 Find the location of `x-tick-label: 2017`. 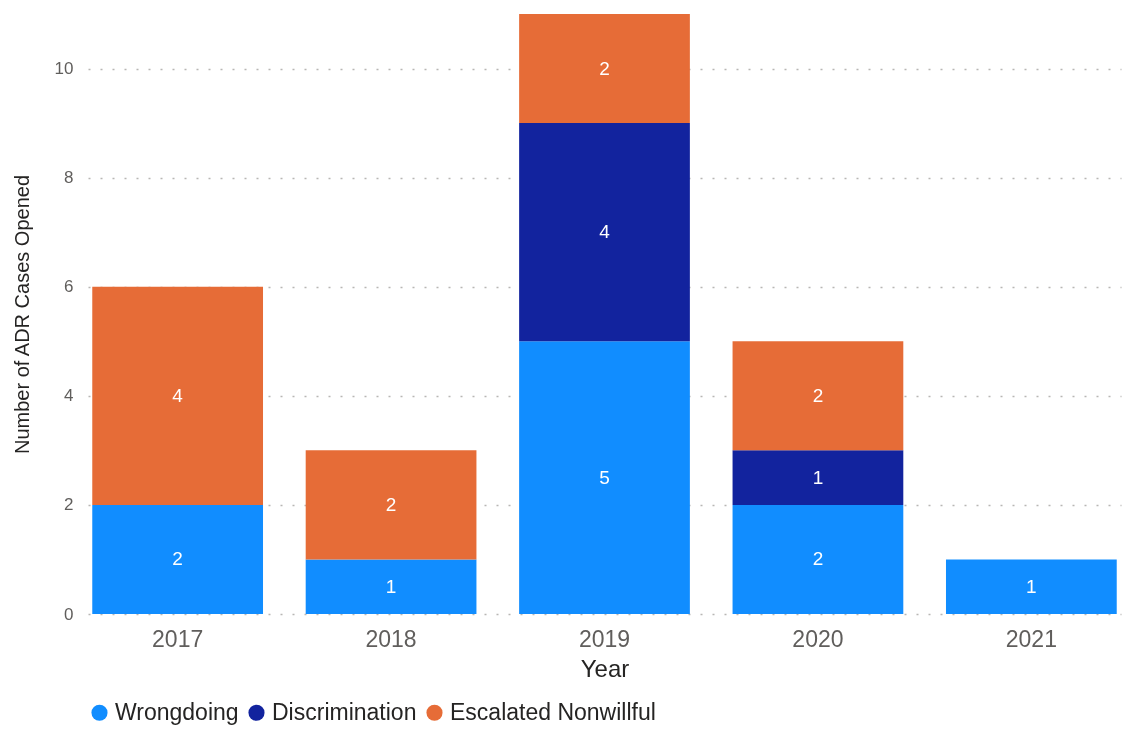

x-tick-label: 2017 is located at coordinates (178, 638).